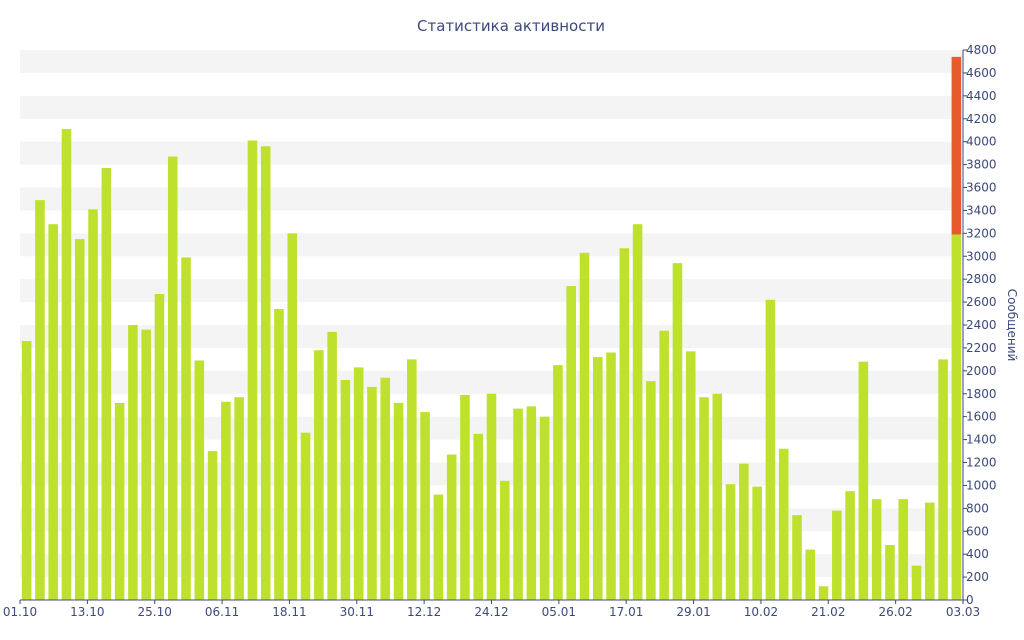 The height and width of the screenshot is (640, 1024). What do you see at coordinates (970, 600) in the screenshot?
I see `y-tick-label: 0` at bounding box center [970, 600].